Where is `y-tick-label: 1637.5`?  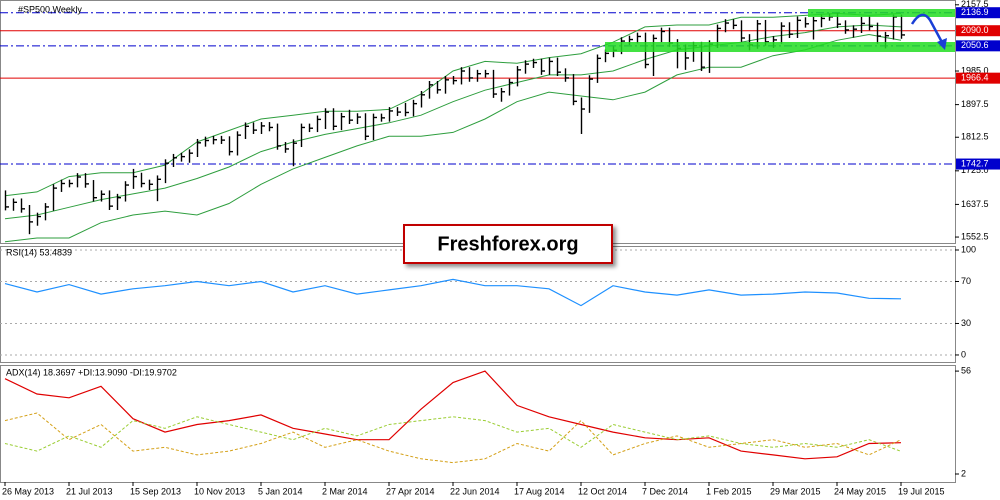
y-tick-label: 1637.5 is located at coordinates (975, 204).